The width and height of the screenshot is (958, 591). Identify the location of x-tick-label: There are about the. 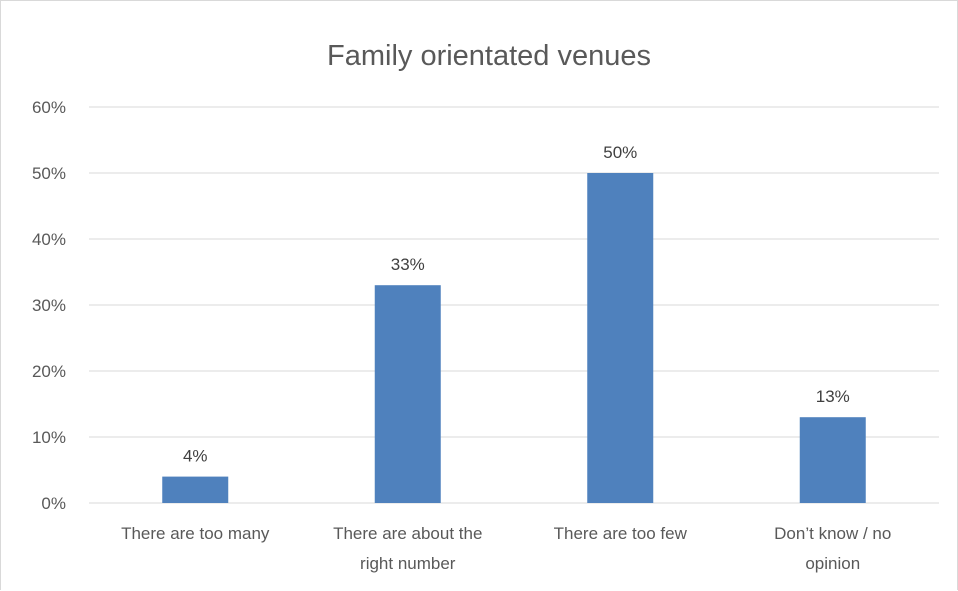
(407, 533).